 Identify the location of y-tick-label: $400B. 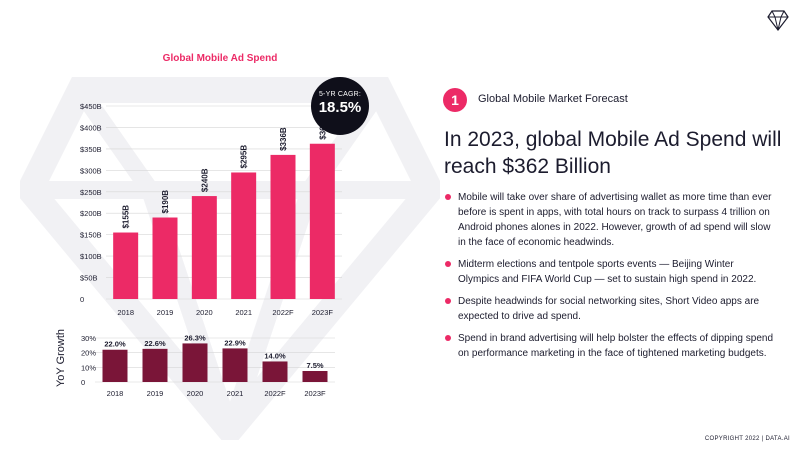
(91, 127).